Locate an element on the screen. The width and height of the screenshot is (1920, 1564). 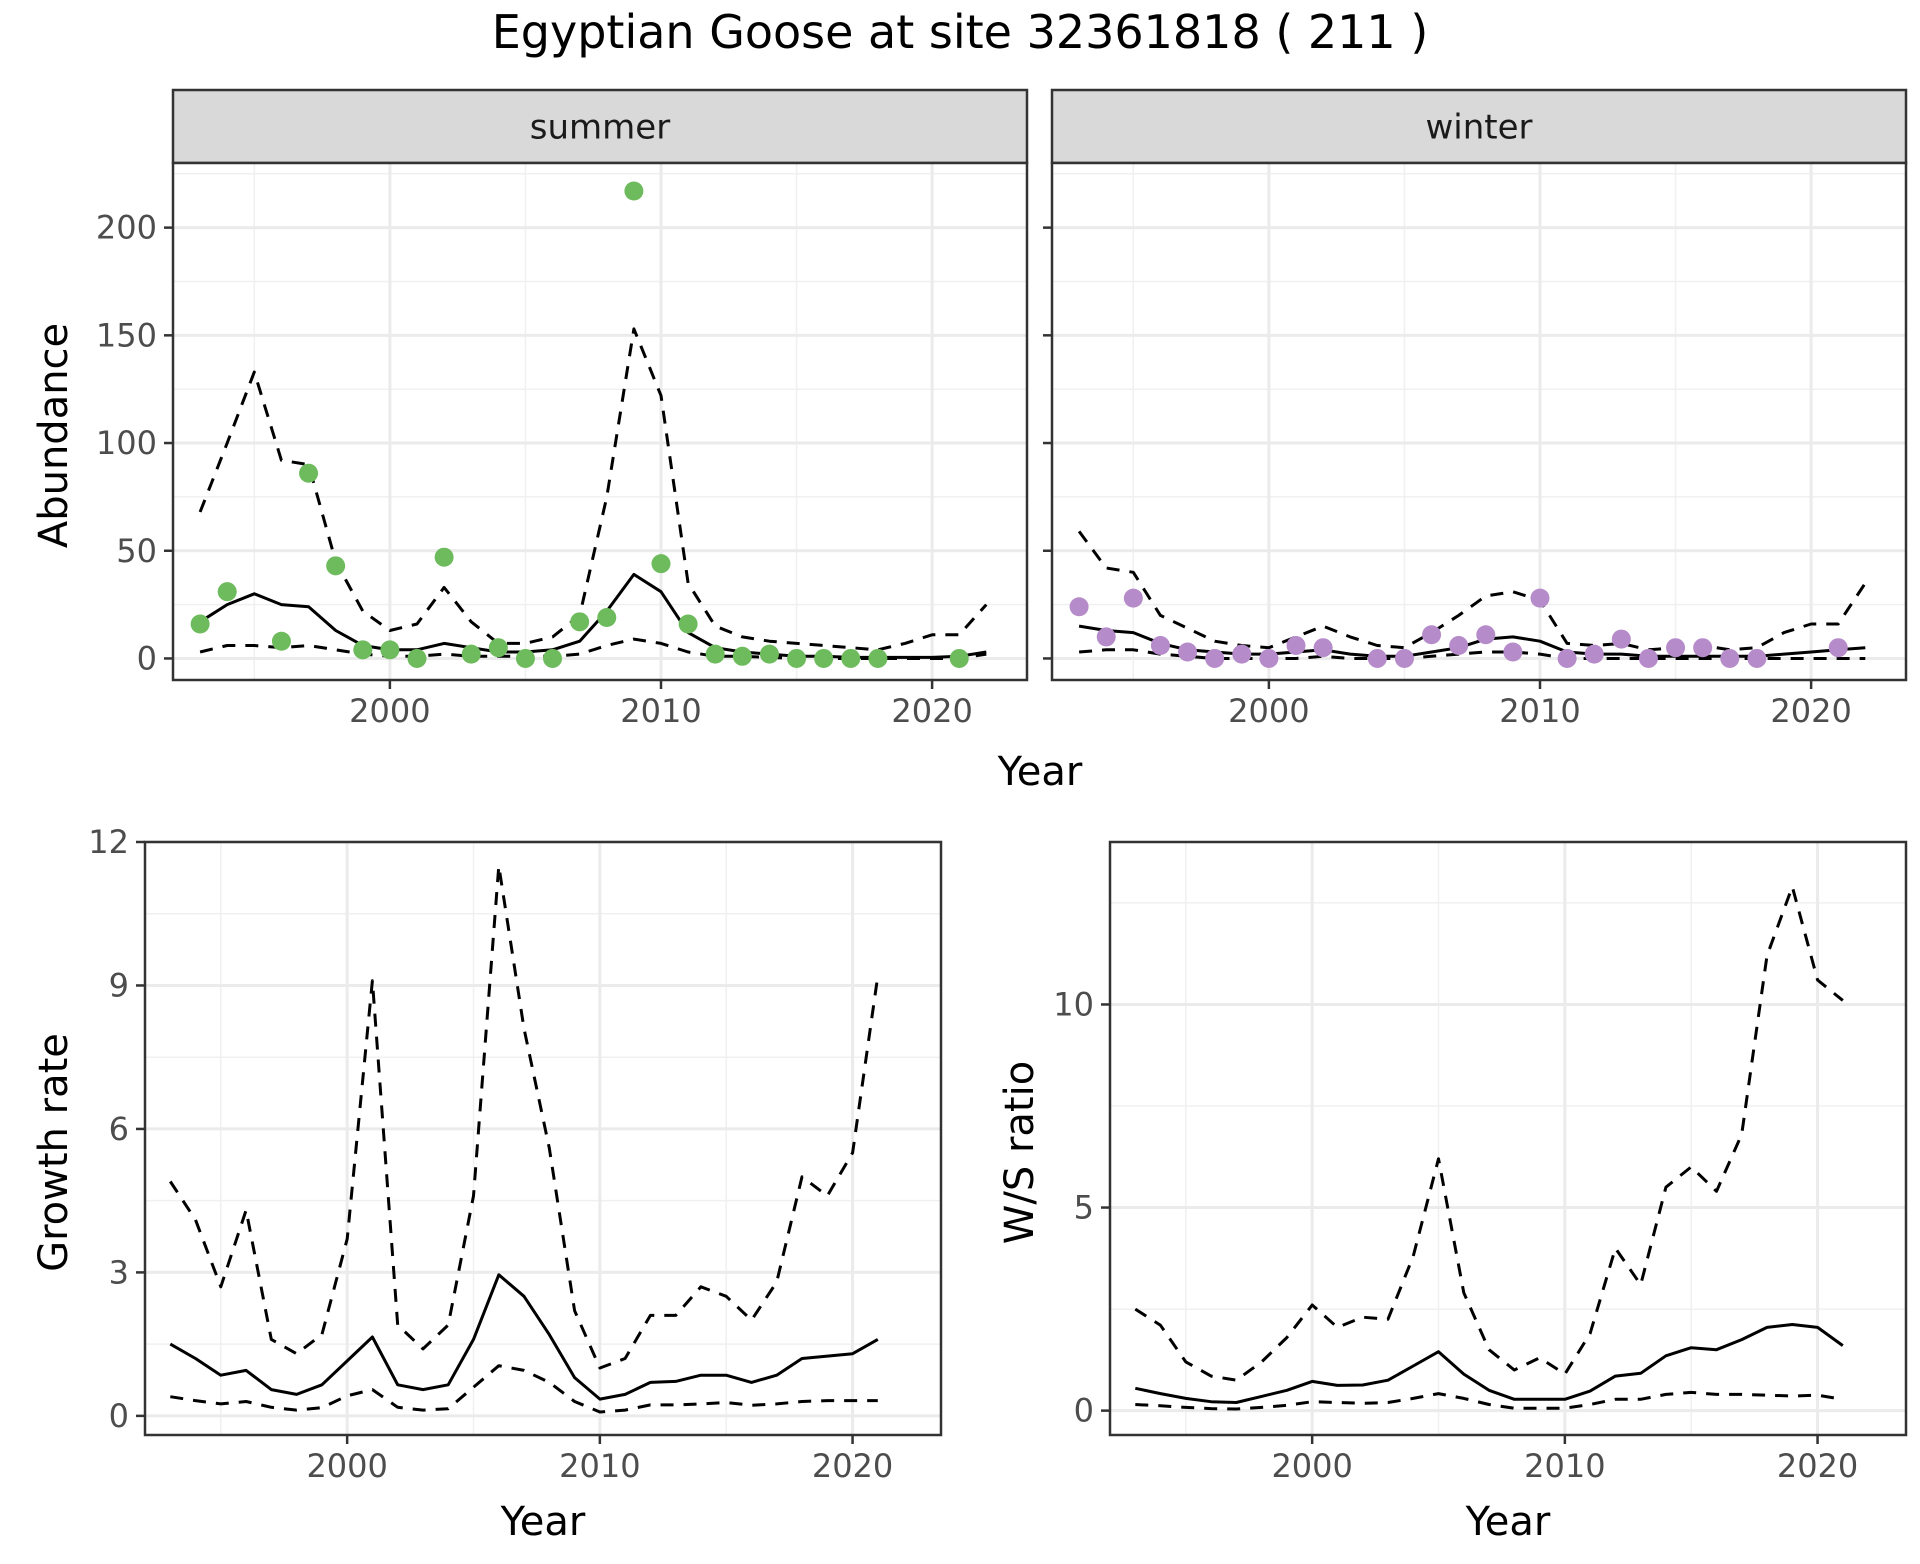
facet-strip-label: summer is located at coordinates (600, 128).